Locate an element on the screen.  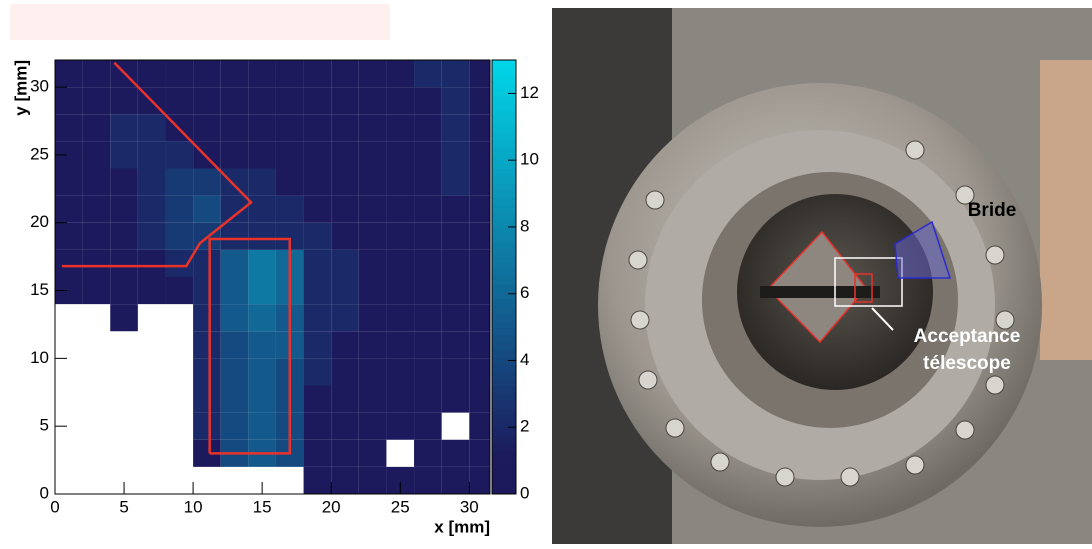
y-tick-label: 0 is located at coordinates (44, 492).